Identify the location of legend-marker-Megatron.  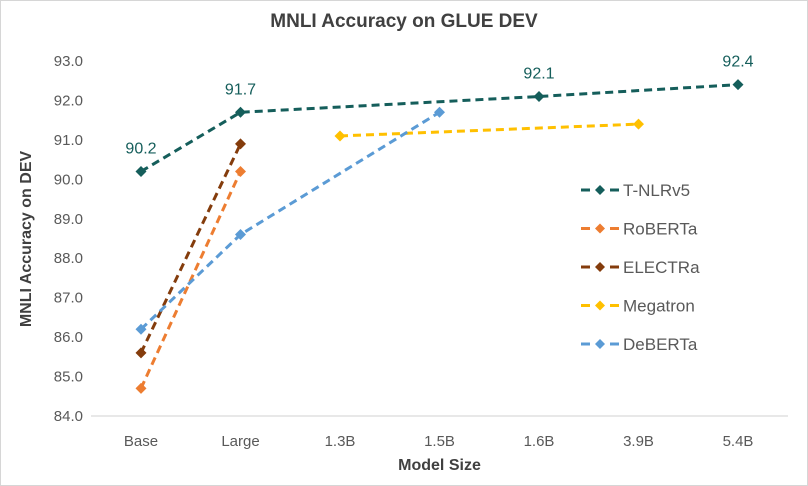
(600, 305).